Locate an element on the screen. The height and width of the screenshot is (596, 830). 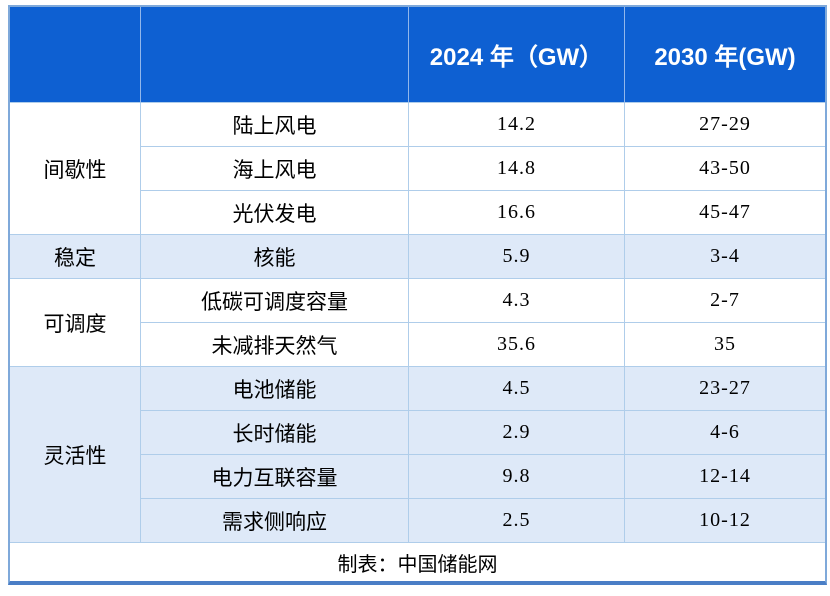
group-label-stable: 稳定 is located at coordinates (75, 257).